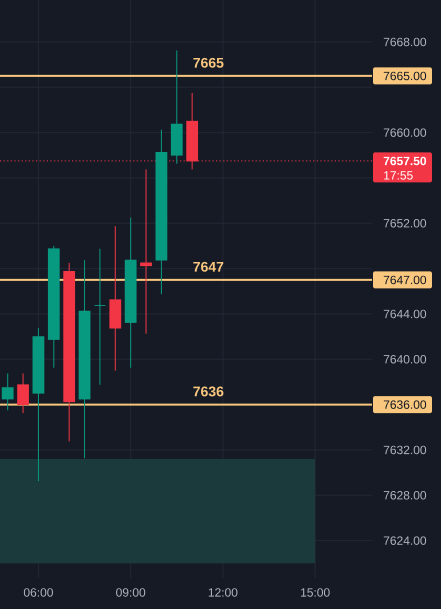  What do you see at coordinates (208, 391) in the screenshot?
I see `ref-line-label: 7636` at bounding box center [208, 391].